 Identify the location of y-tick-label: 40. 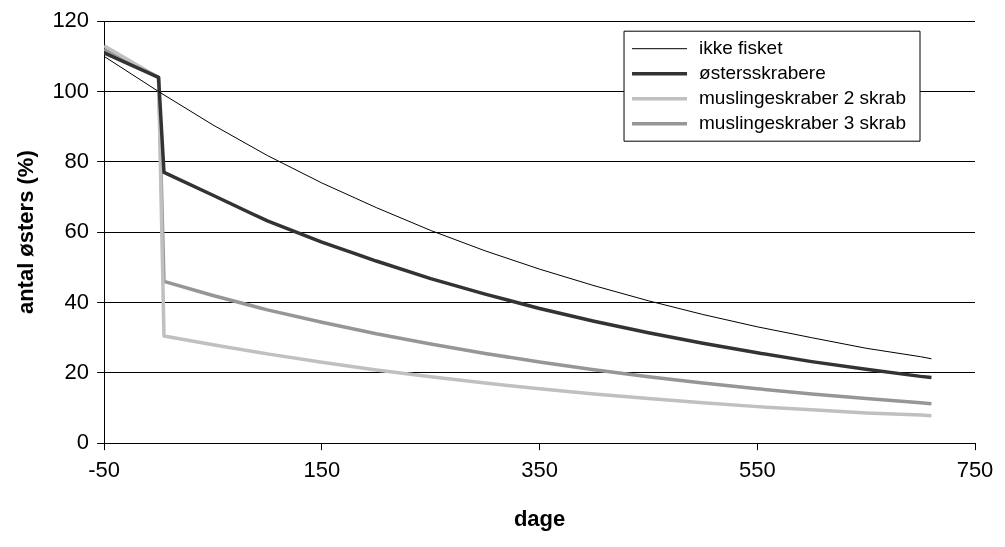
(77, 301).